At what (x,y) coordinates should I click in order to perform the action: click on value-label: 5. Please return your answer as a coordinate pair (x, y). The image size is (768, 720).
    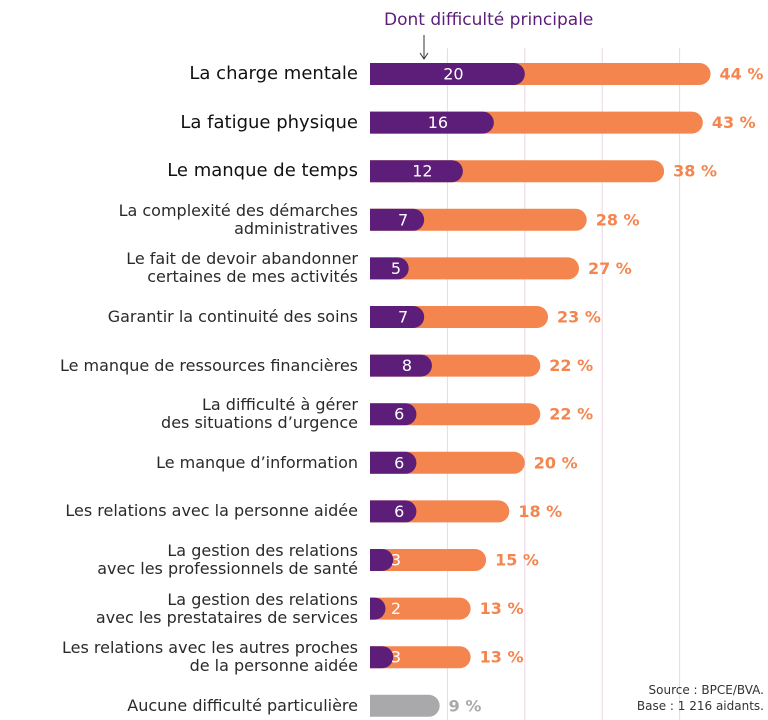
    Looking at the image, I should click on (396, 268).